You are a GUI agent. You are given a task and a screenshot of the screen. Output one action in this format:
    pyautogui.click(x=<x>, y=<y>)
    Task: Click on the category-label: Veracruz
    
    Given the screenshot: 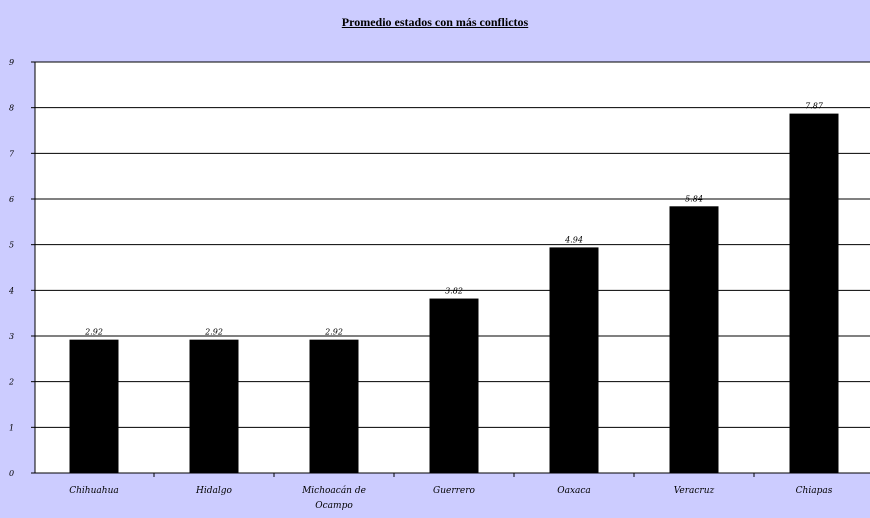 What is the action you would take?
    pyautogui.click(x=694, y=491)
    